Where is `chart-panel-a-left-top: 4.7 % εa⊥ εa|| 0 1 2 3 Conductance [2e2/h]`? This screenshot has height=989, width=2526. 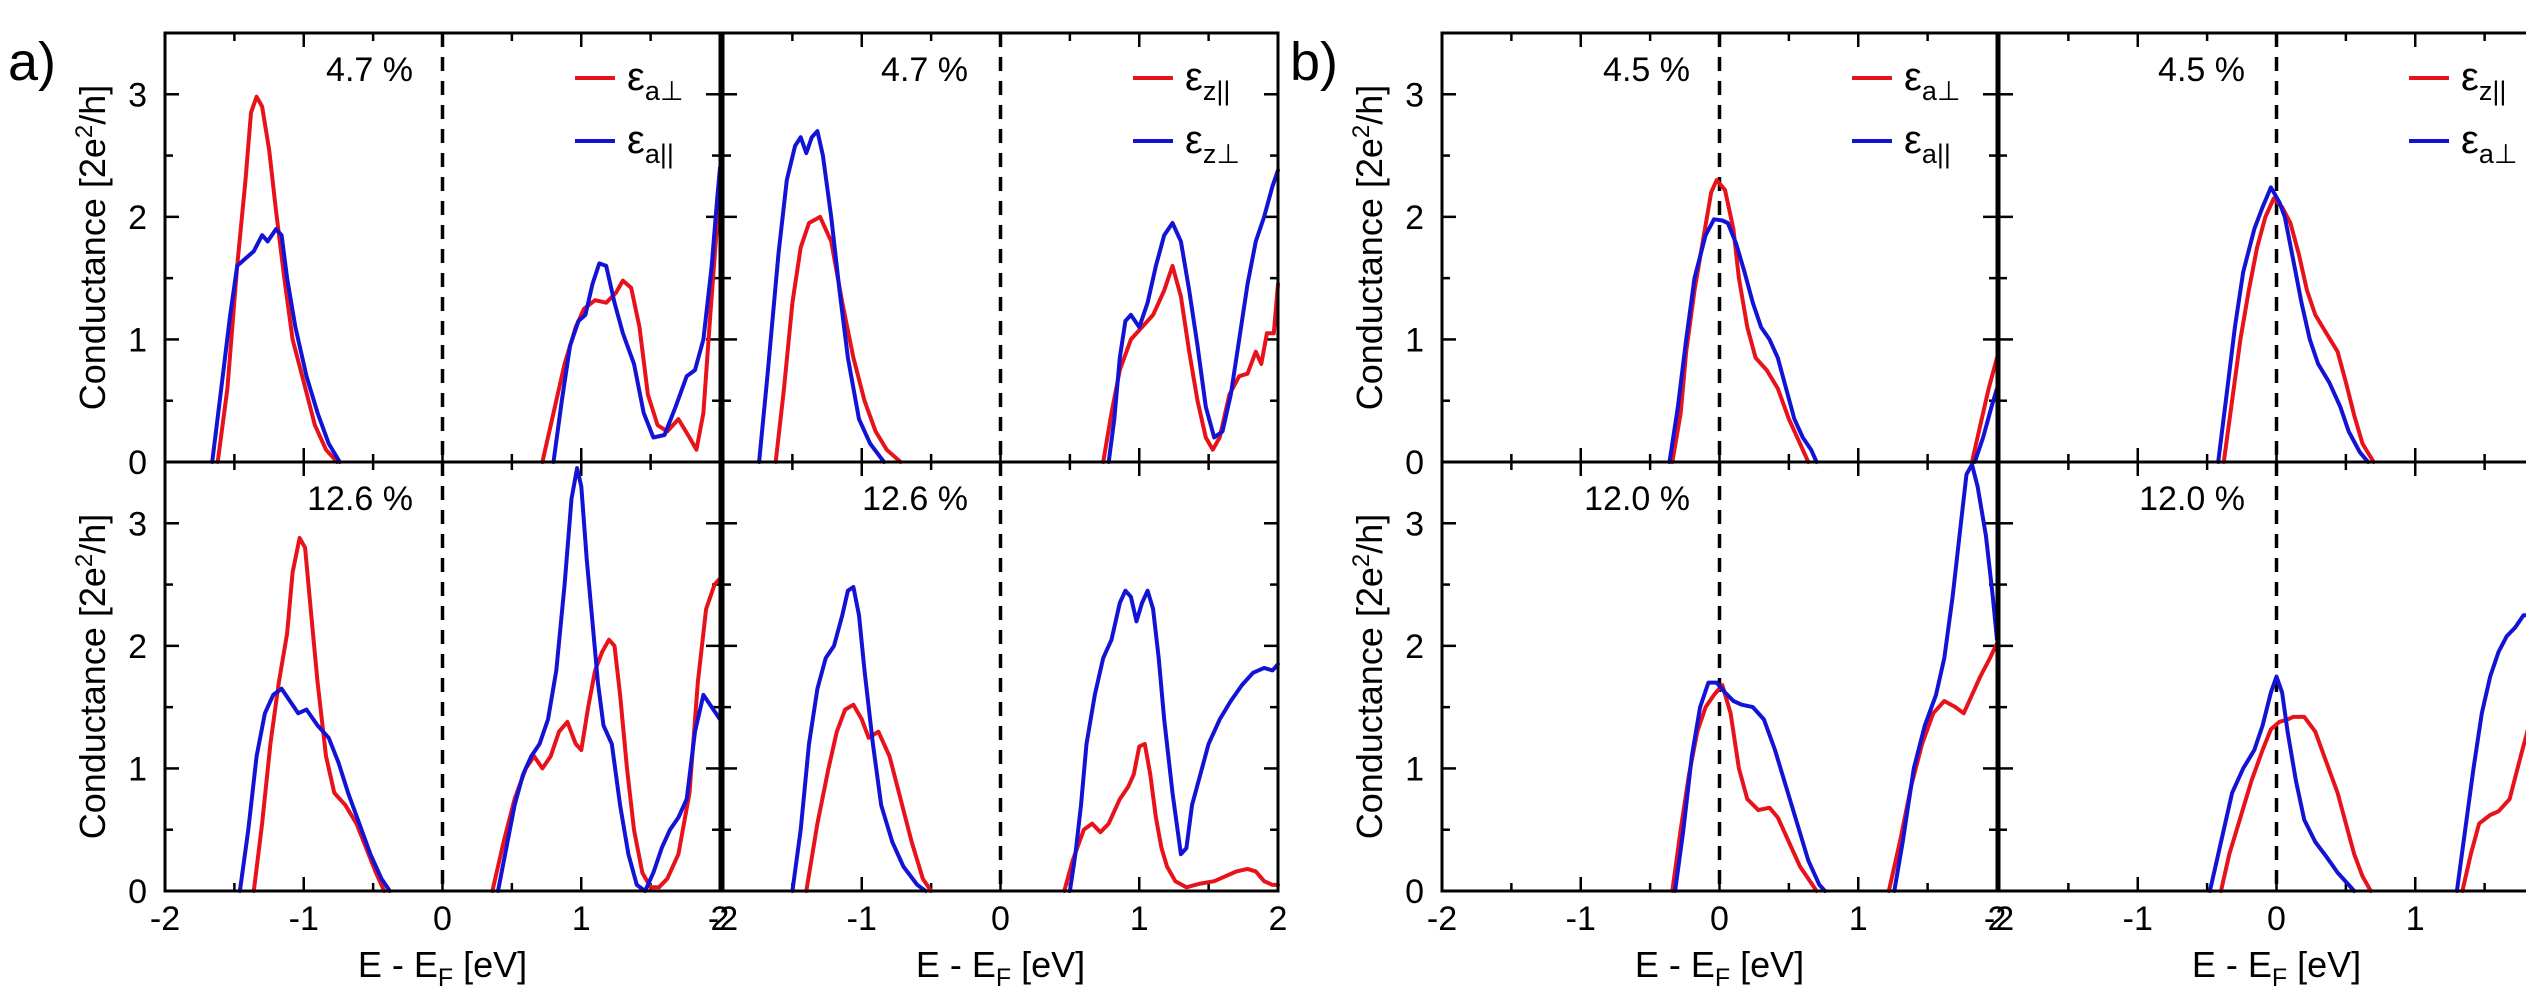
chart-panel-a-left-top: 4.7 % εa⊥ εa|| 0 1 2 3 Conductance [2e2/h] is located at coordinates (396, 256).